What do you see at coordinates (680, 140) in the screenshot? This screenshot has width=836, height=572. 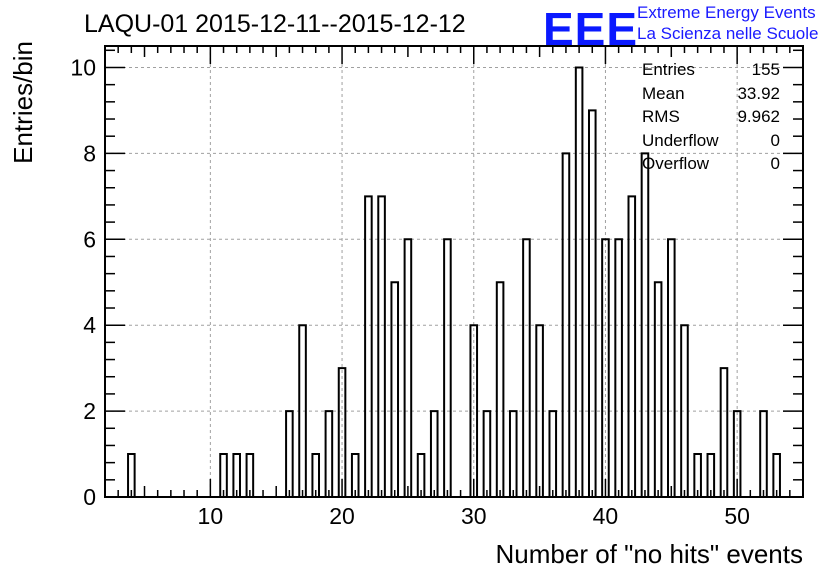 I see `stat-label: Underflow` at bounding box center [680, 140].